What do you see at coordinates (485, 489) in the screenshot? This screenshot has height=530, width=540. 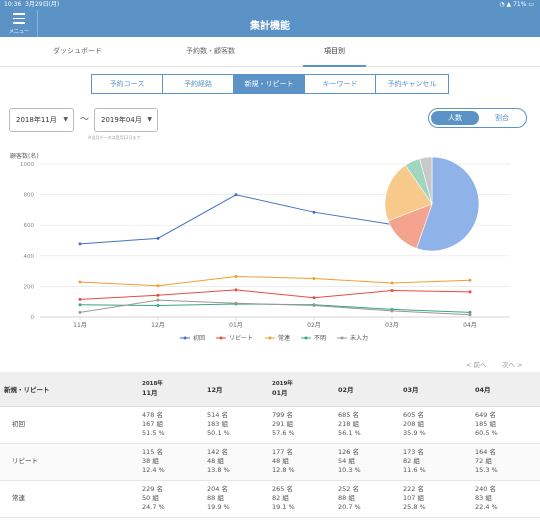 I see `cell-value: 240 名` at bounding box center [485, 489].